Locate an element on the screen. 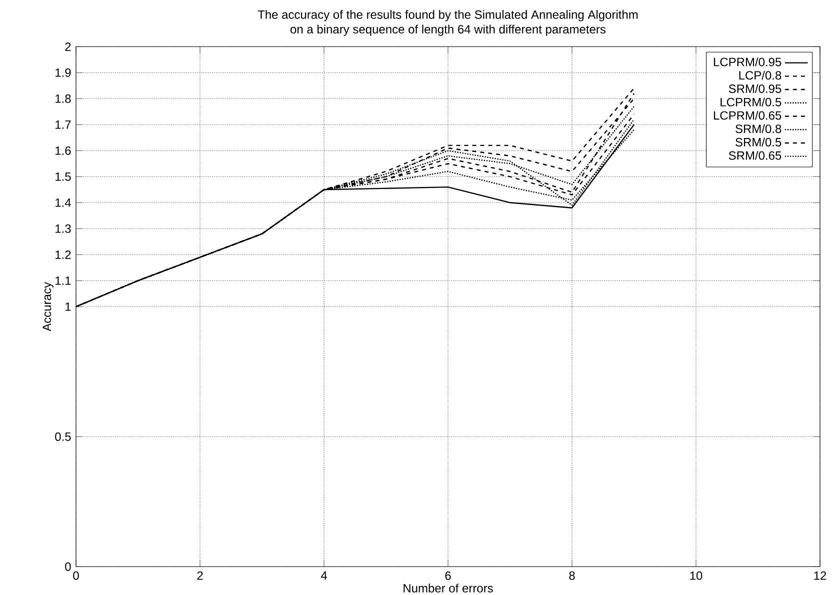 The height and width of the screenshot is (595, 834). x-tick-label: 4 is located at coordinates (323, 575).